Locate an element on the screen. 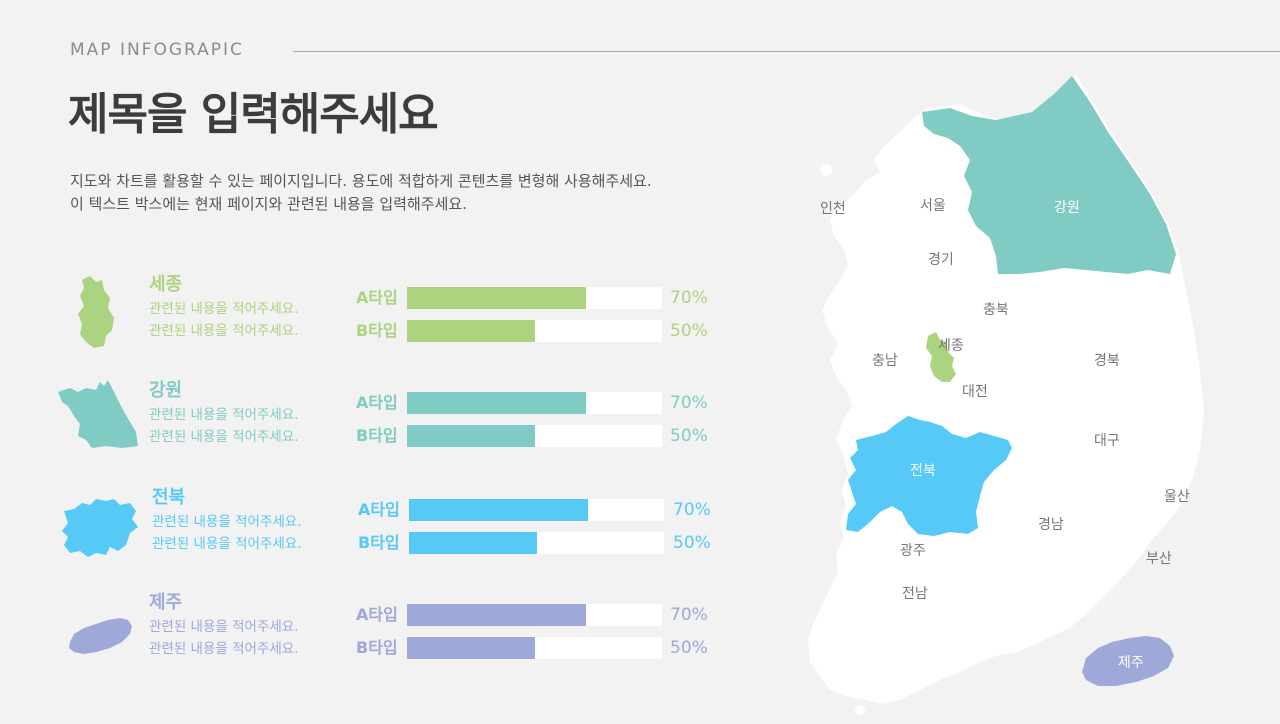  map-label-gangwon: 강원 is located at coordinates (1067, 208).